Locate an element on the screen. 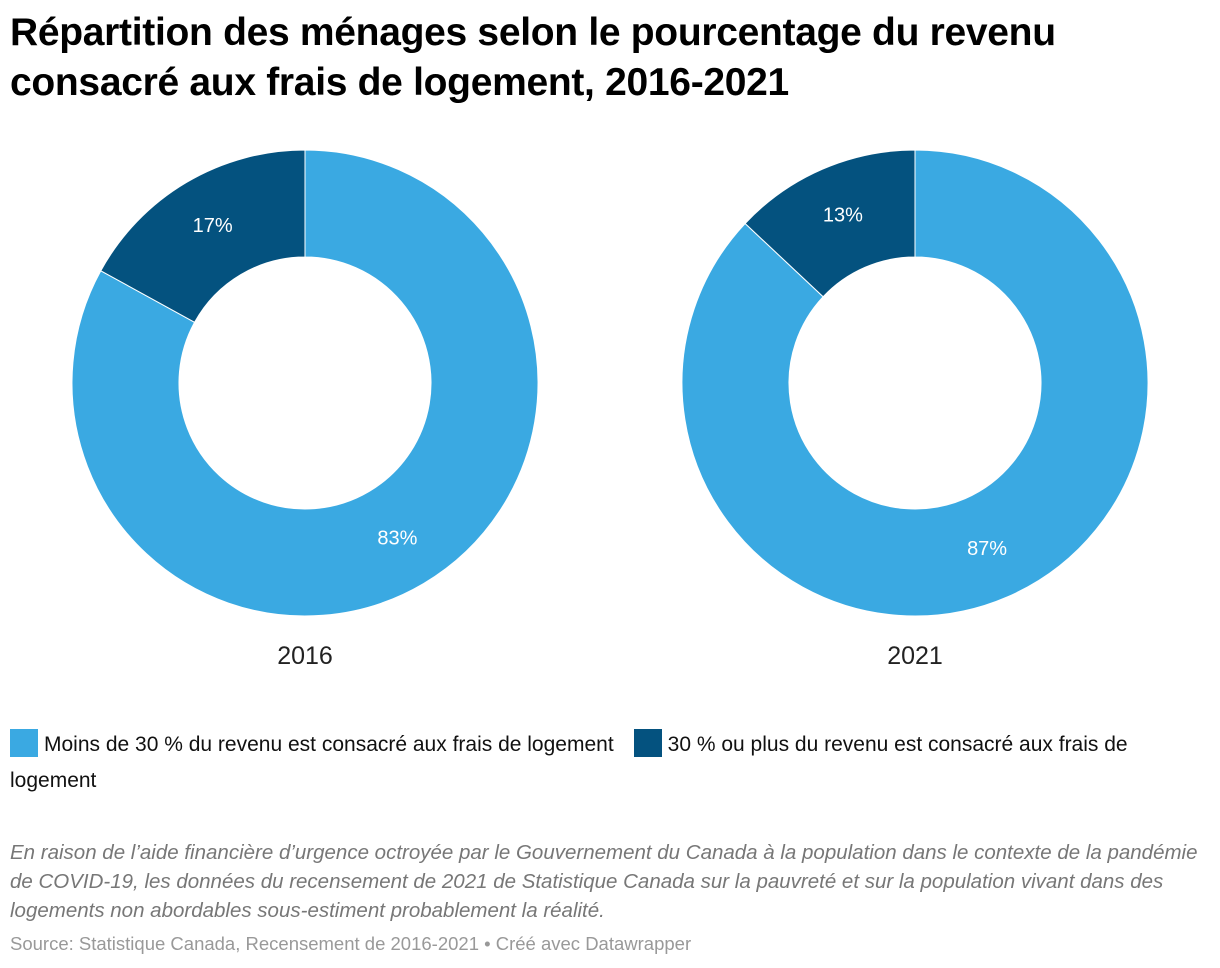 This screenshot has width=1220, height=968. donut-2016-label-0: 83% is located at coordinates (397, 539).